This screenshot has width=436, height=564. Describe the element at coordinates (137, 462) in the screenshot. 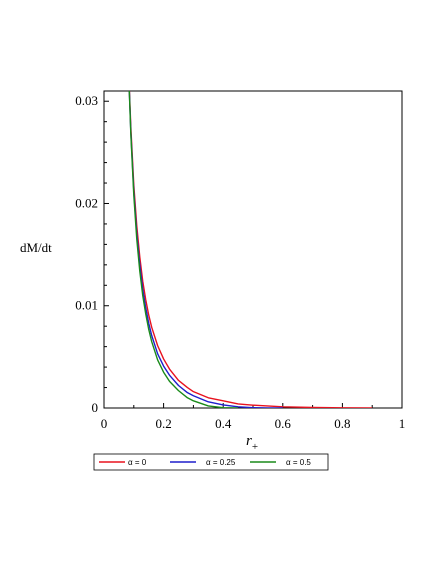

I see `legend-label-0: α = 0` at that location.